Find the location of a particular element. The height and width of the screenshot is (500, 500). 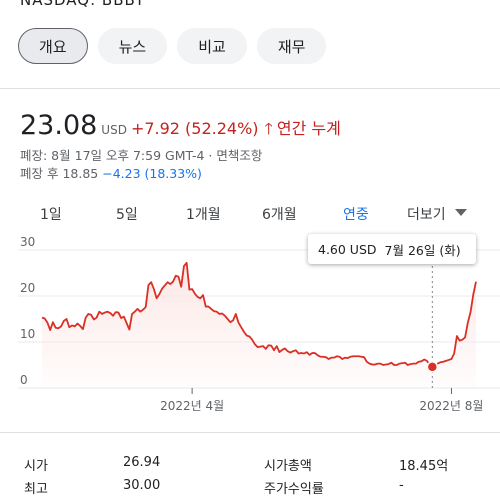

price-change: +7.92 (52.24%) is located at coordinates (194, 128).